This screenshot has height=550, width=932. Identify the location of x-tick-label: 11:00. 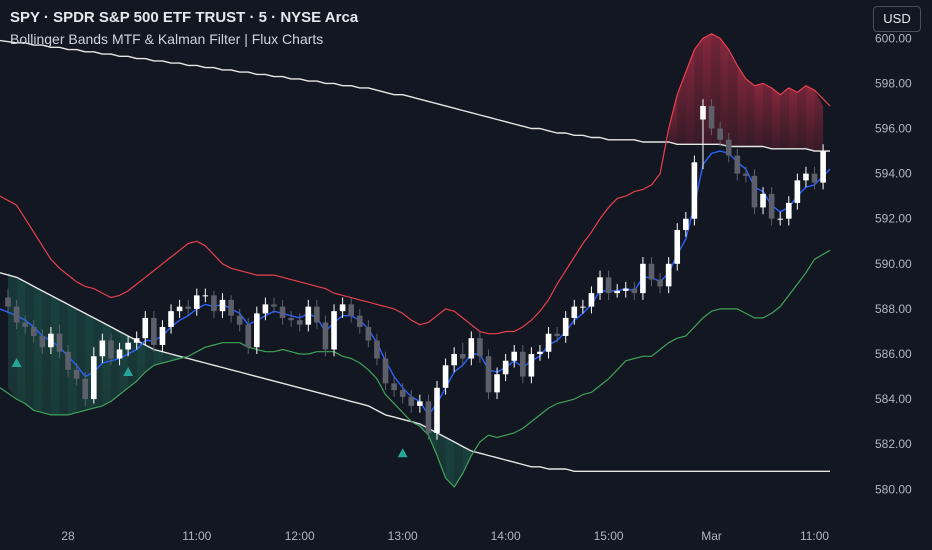
(196, 536).